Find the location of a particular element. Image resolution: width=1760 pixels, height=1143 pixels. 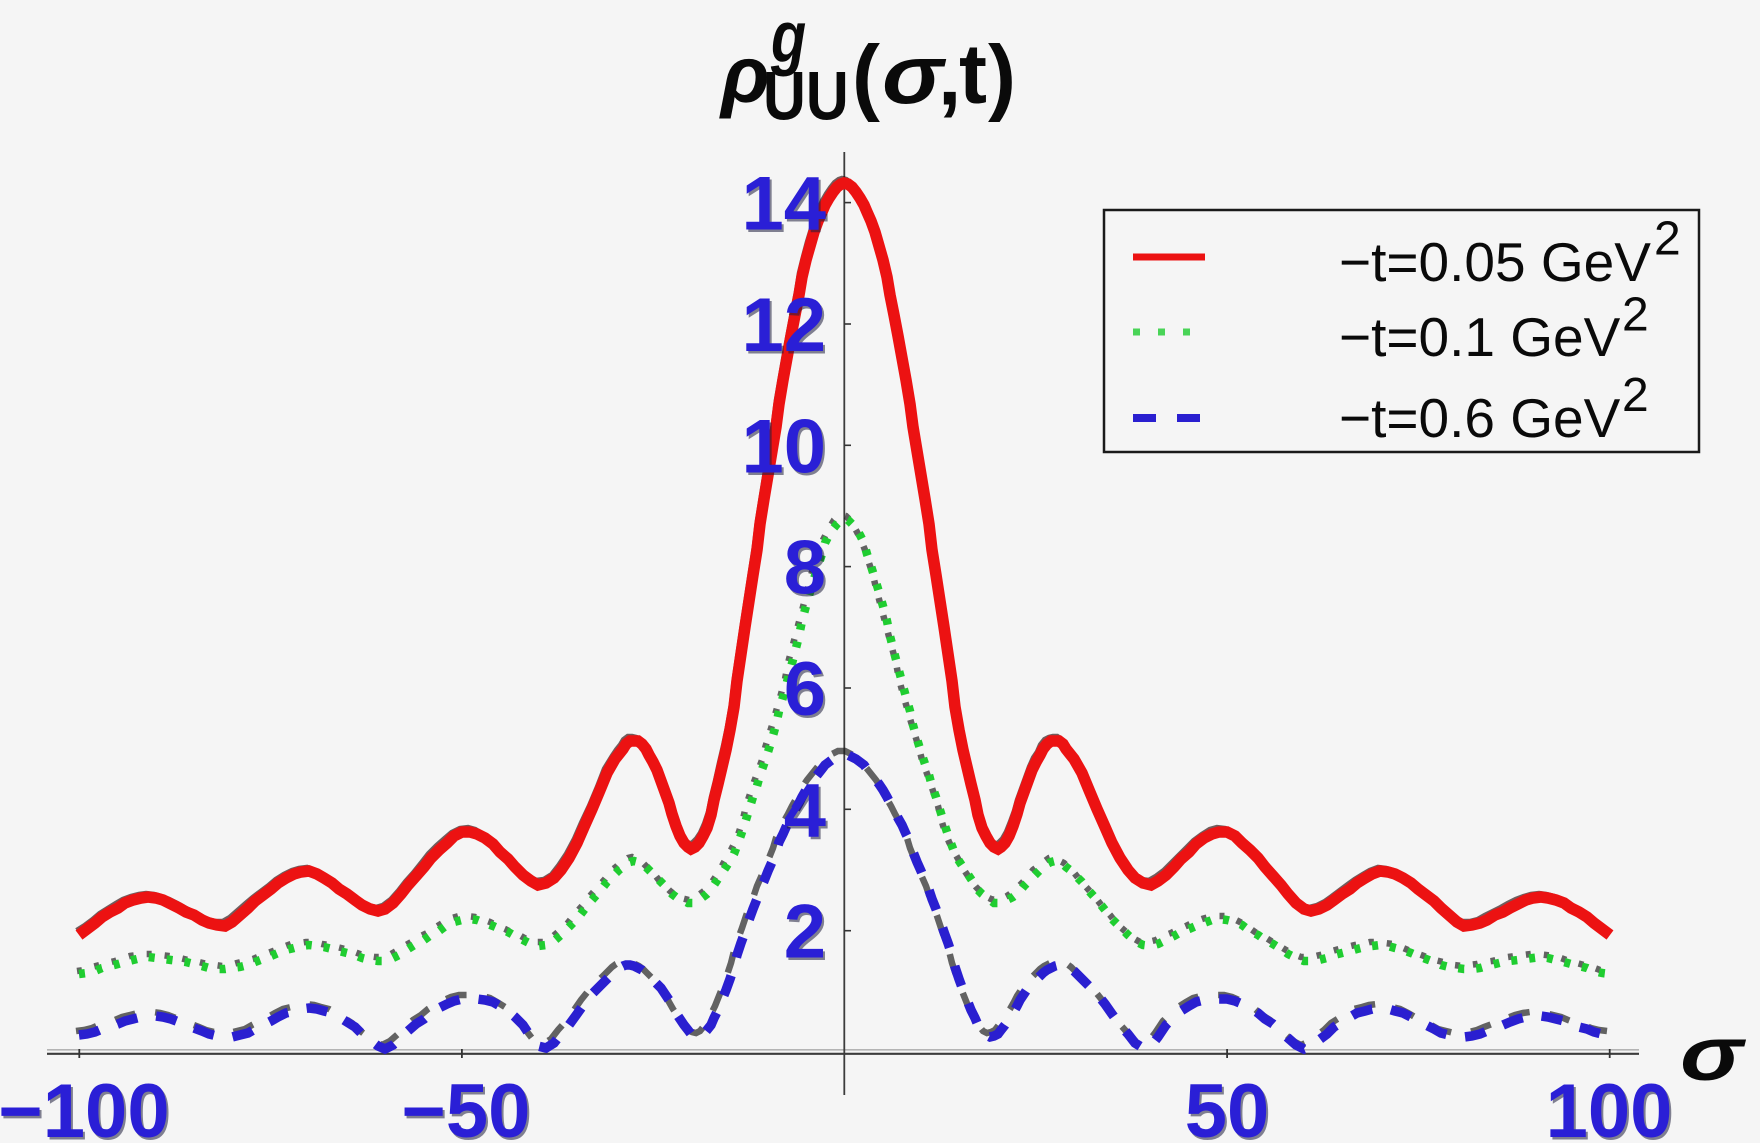

svg-text: UU is located at coordinates (806, 95).